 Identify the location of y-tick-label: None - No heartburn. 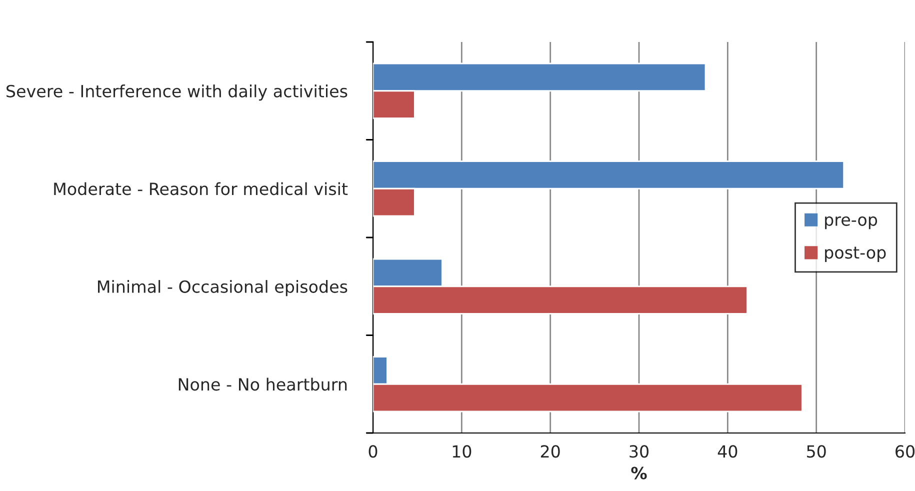
(262, 384).